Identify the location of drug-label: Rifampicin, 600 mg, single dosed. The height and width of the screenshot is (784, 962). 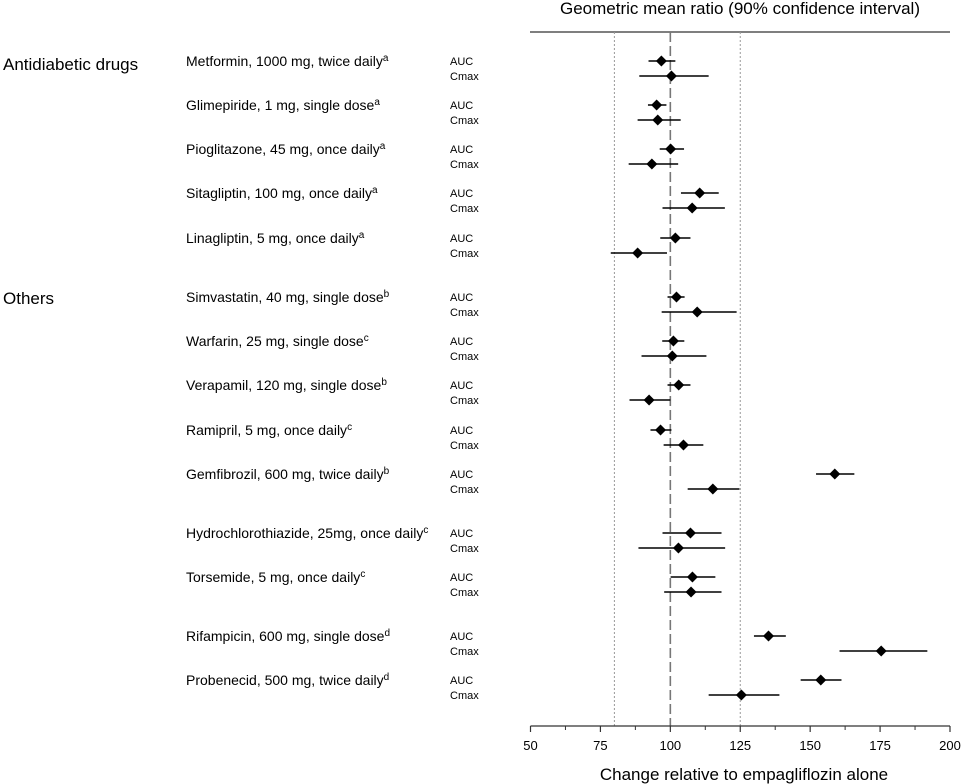
(288, 636).